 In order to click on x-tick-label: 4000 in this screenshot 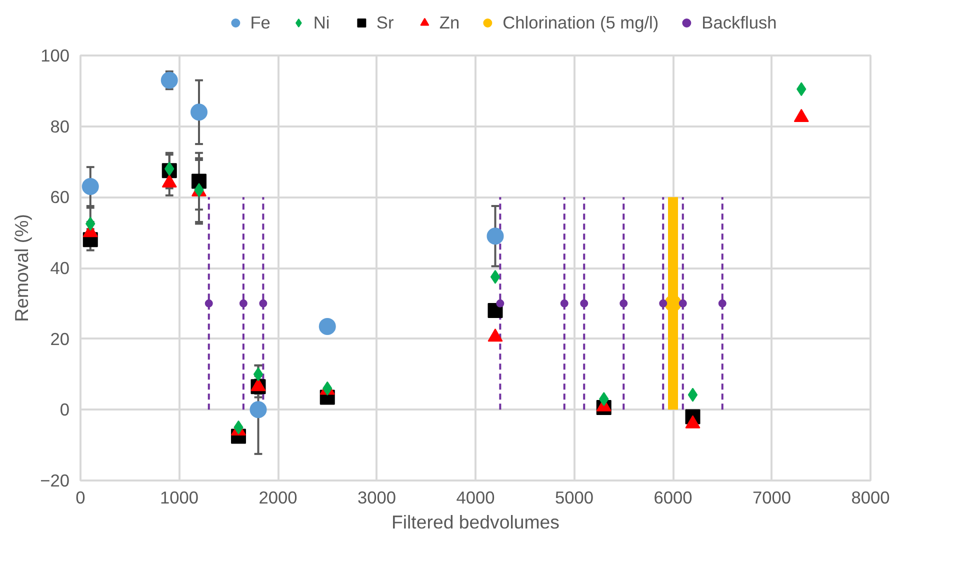, I will do `click(475, 498)`.